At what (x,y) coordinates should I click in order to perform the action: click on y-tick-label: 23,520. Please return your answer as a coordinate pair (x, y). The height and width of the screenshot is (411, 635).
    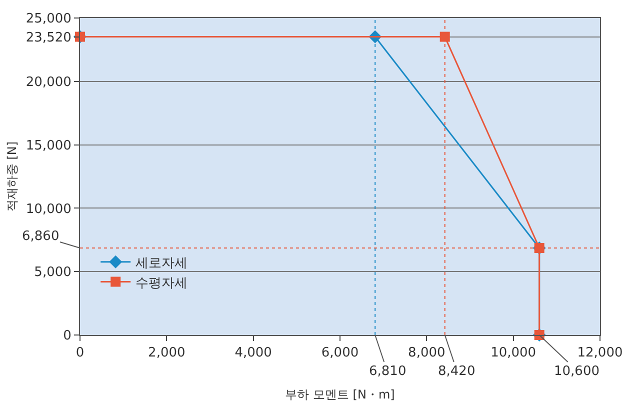
    Looking at the image, I should click on (49, 38).